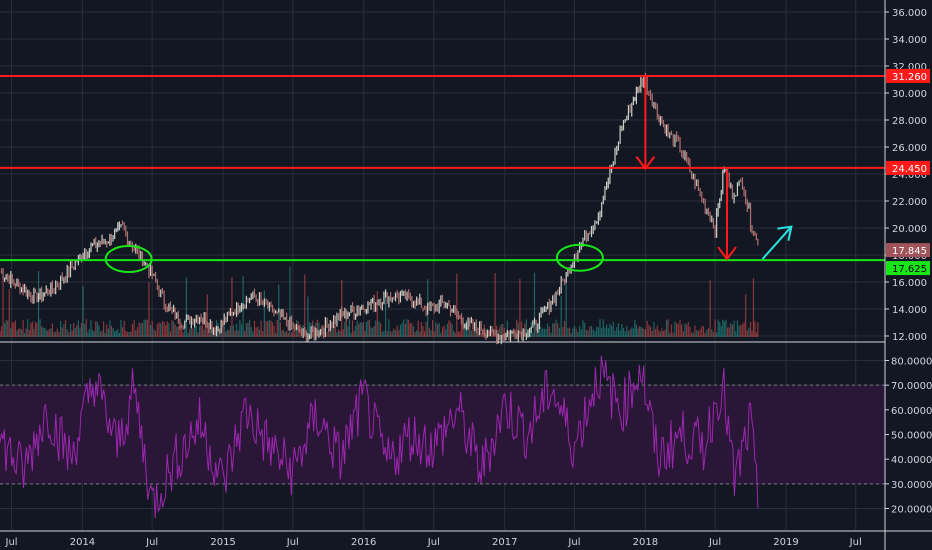  Describe the element at coordinates (909, 77) in the screenshot. I see `price-label-text: 31.260` at that location.